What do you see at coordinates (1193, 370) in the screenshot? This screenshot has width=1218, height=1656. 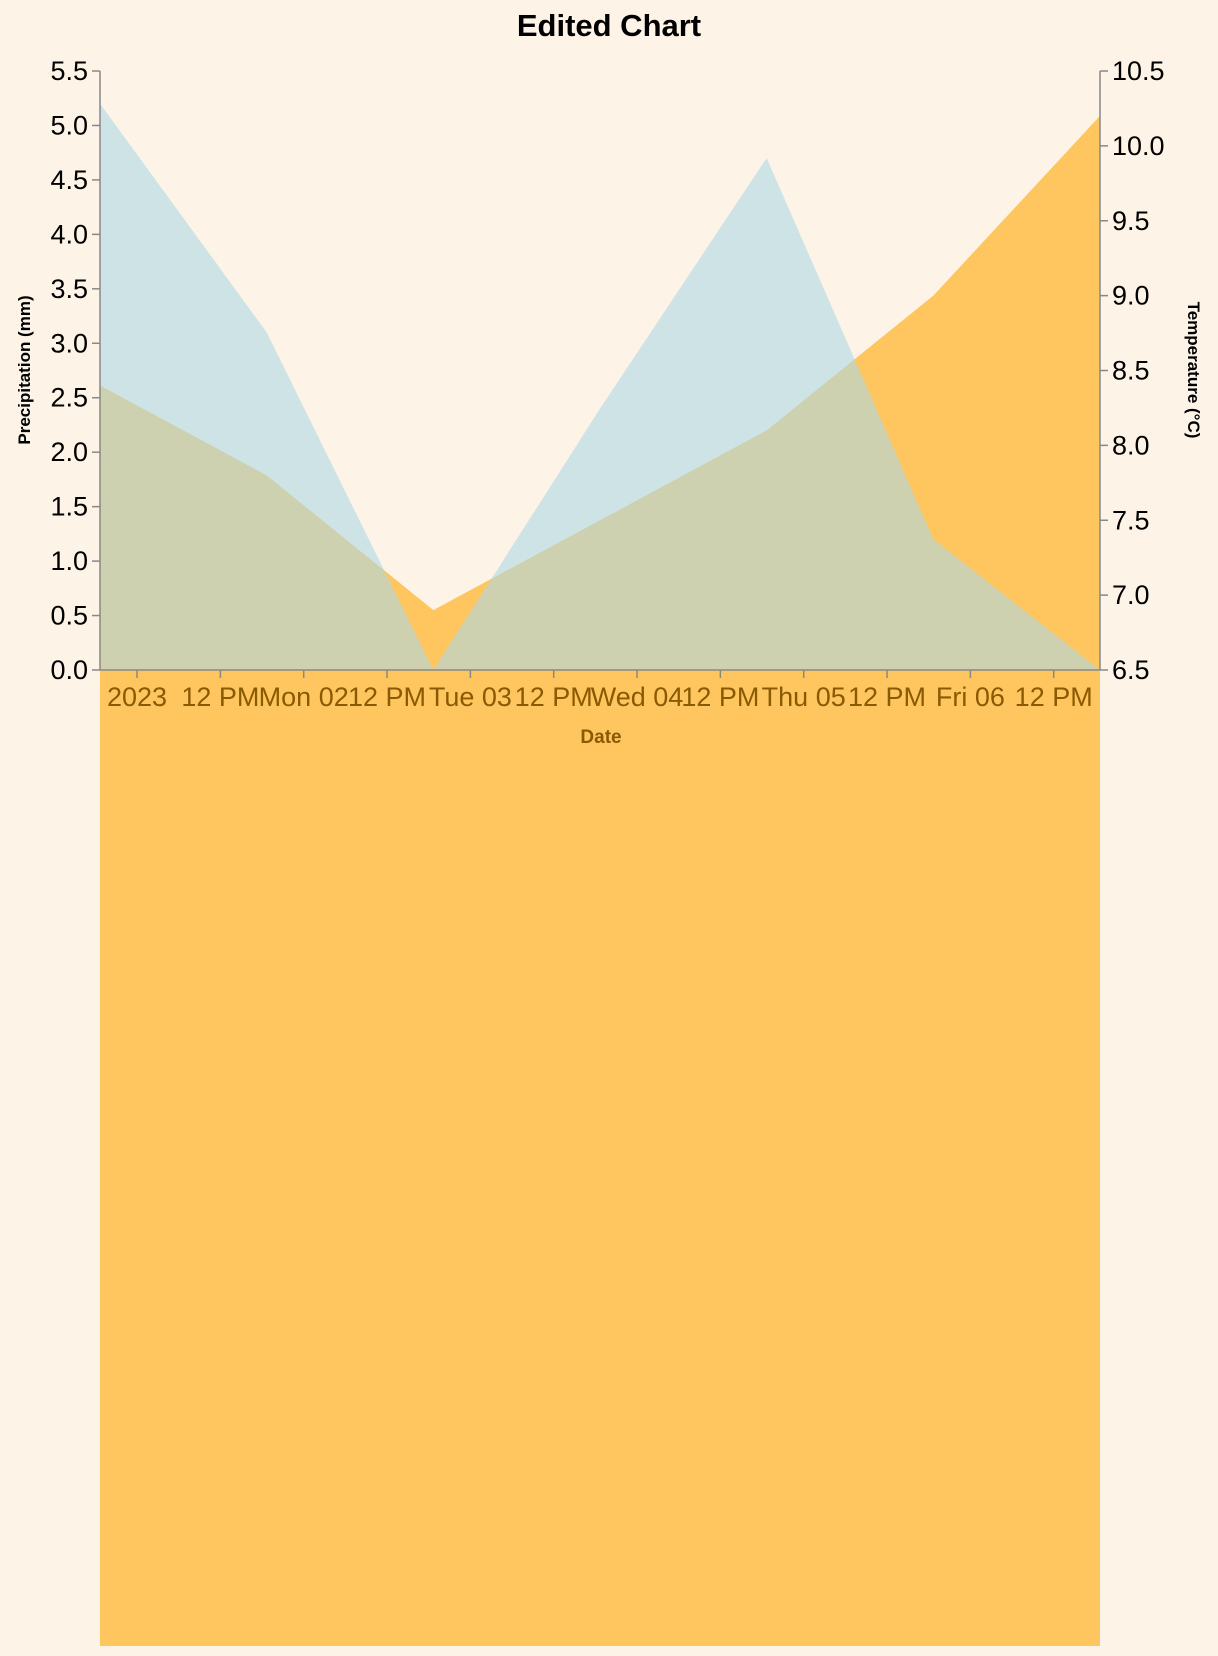 I see `y-axis-right-title: Temperature (°C)` at bounding box center [1193, 370].